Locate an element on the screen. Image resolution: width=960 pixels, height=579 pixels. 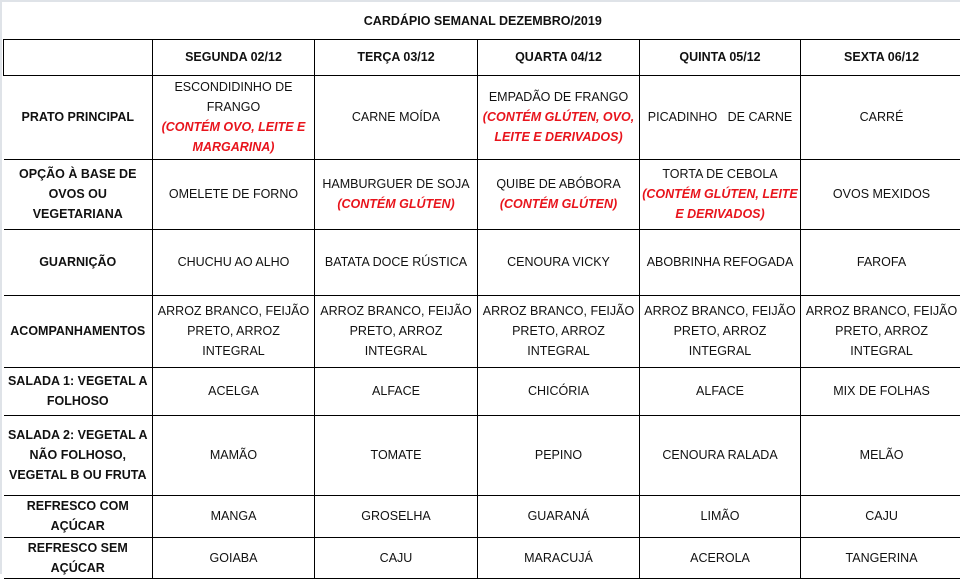
dish-name: OVOS MEXIDOS is located at coordinates (881, 194).